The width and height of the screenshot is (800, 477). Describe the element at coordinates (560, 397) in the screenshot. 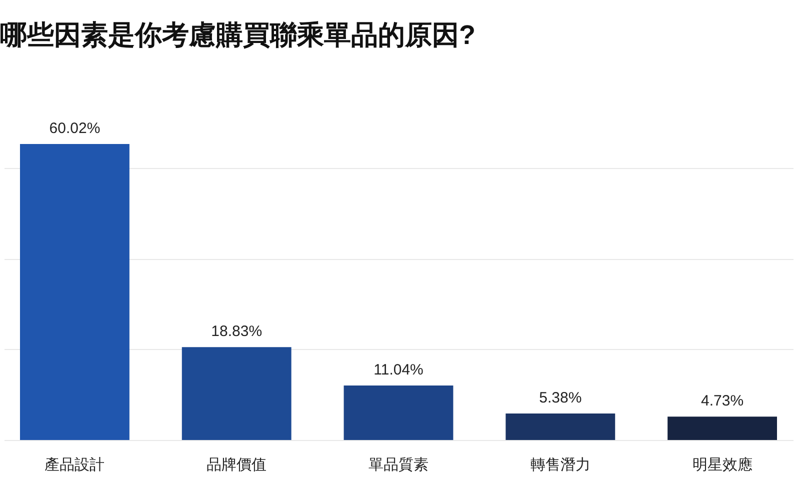

I see `data-label: 5.38%` at that location.